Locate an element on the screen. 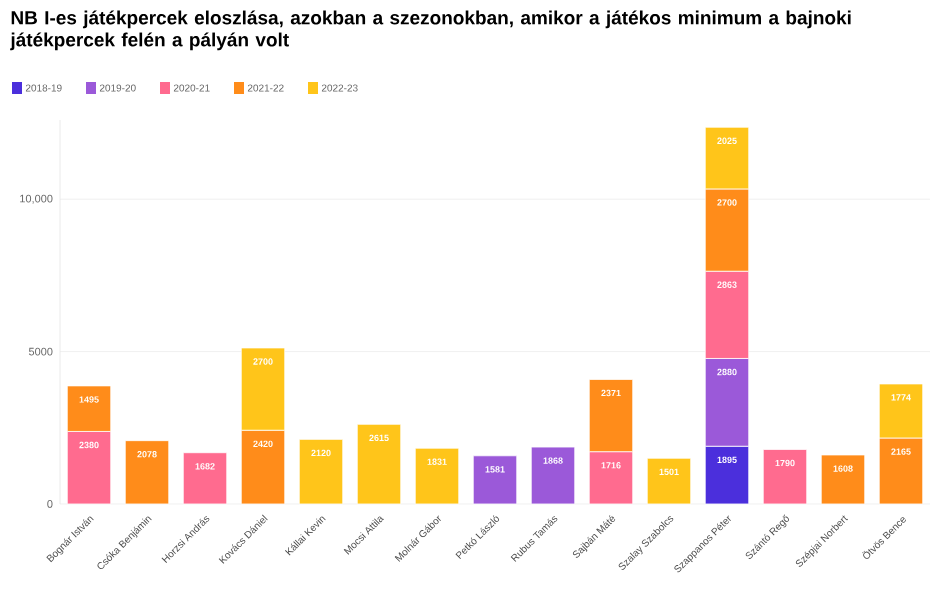  chart-title: NB I-es játékpercek eloszlása, azokban a szezonokban, amikor a játékos minimum a bajnoki játékpercek felén a pályán volt is located at coordinates (430, 30).